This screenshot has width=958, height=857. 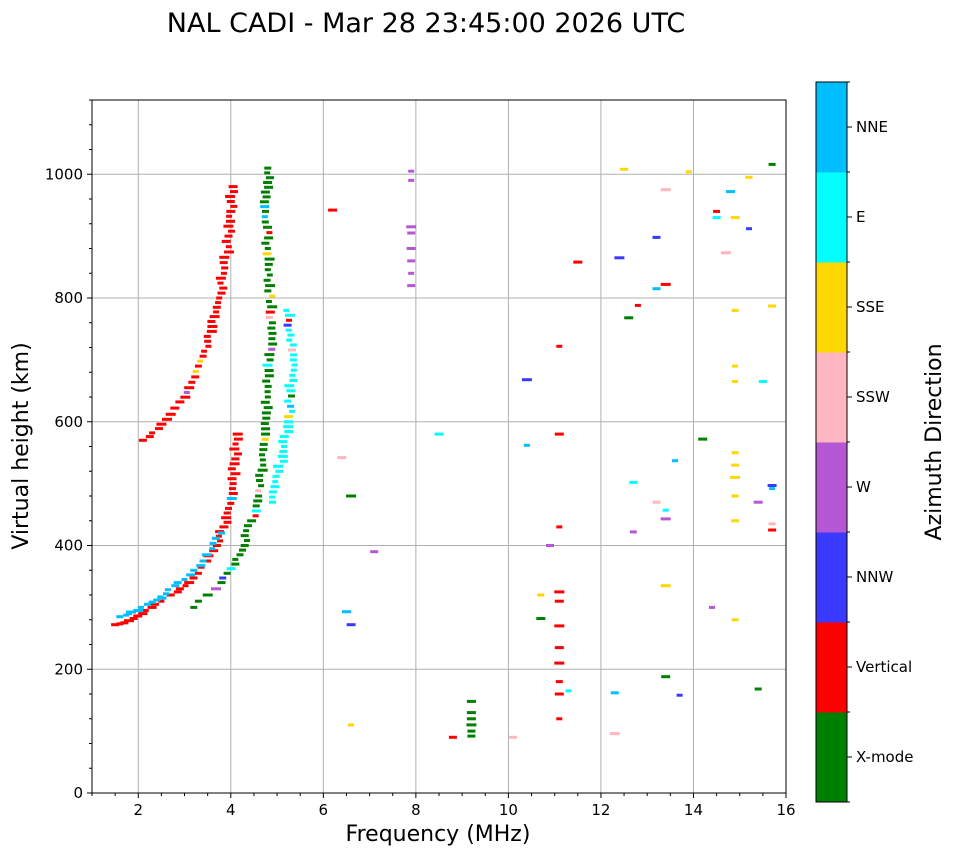 What do you see at coordinates (416, 810) in the screenshot?
I see `x-tick-label: 8` at bounding box center [416, 810].